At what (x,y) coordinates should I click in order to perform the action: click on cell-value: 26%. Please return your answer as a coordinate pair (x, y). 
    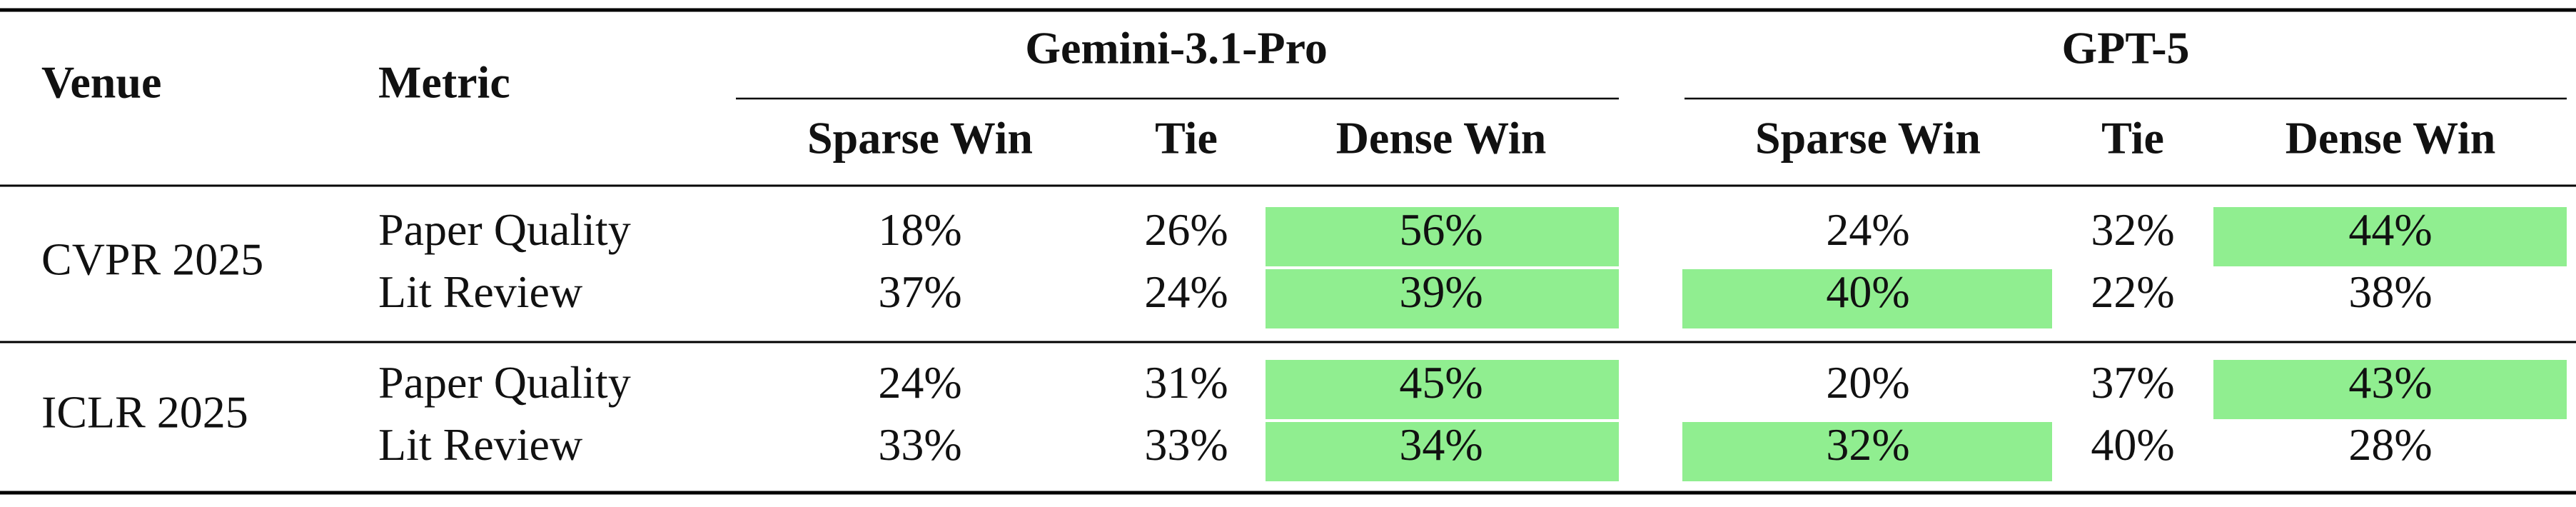
    Looking at the image, I should click on (1186, 229).